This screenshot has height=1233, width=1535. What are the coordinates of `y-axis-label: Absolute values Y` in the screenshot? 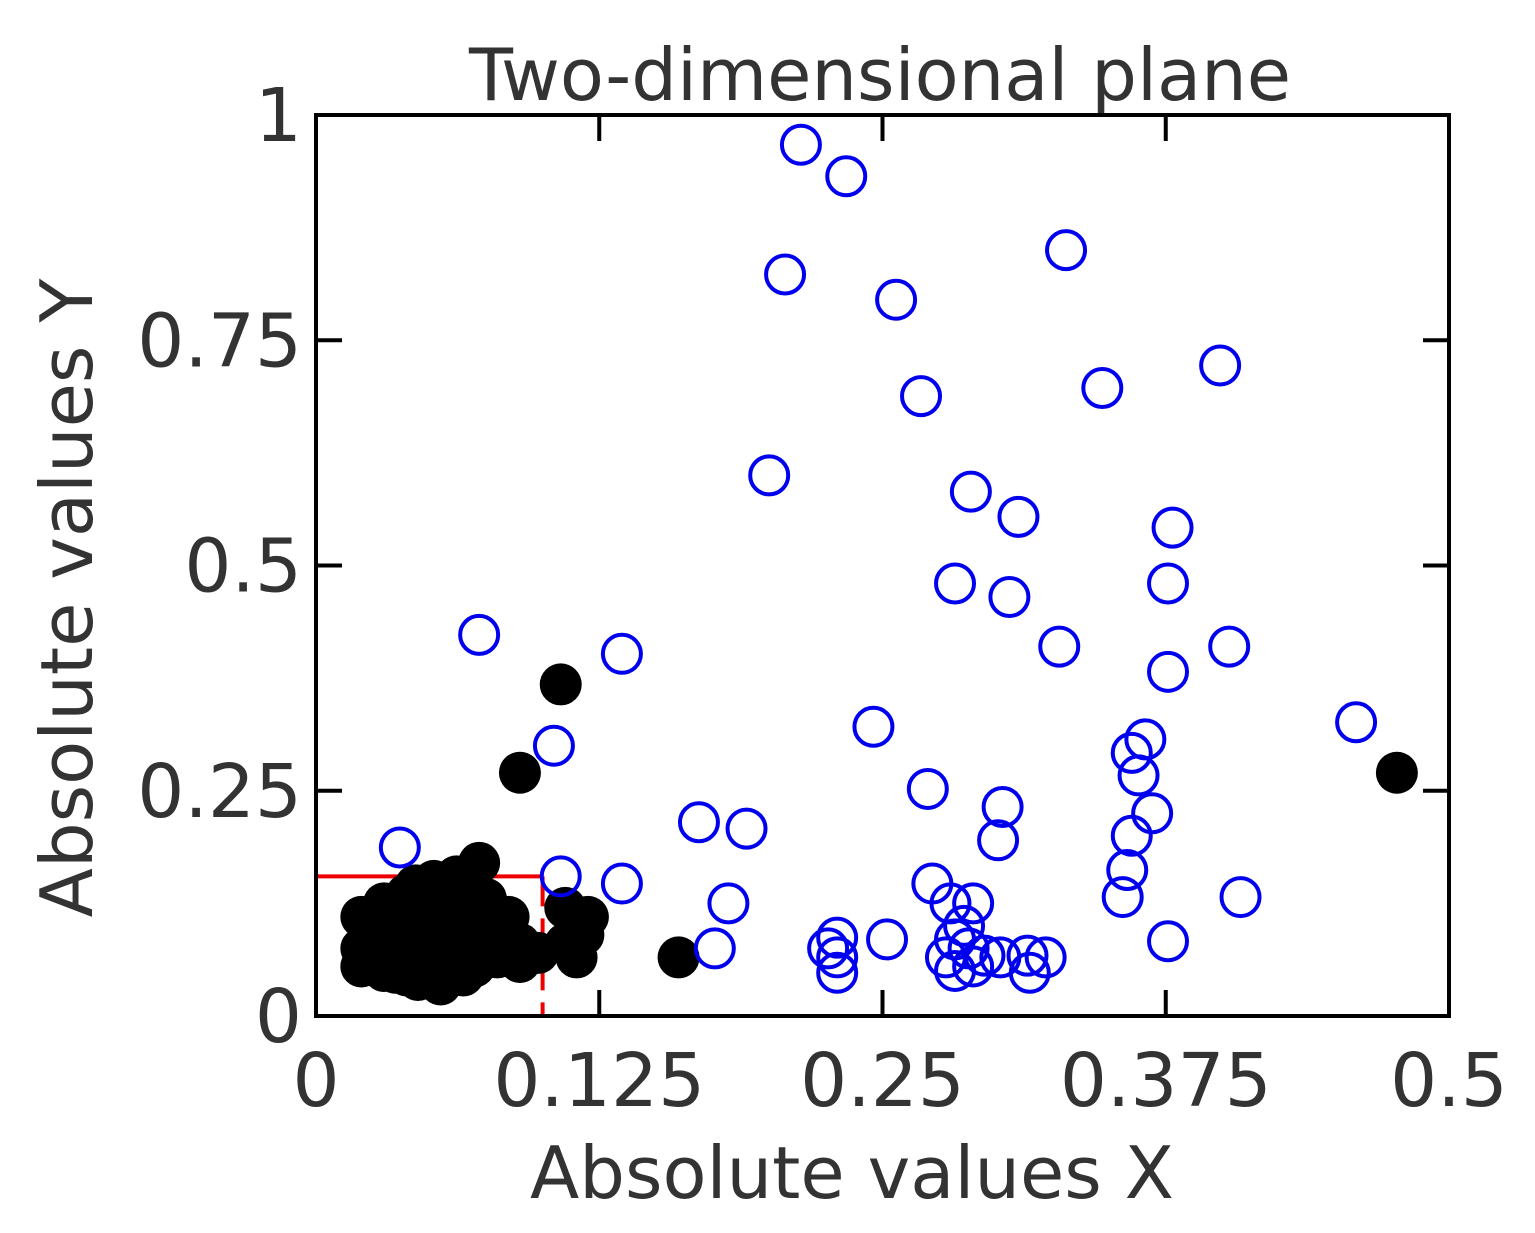 It's located at (67, 598).